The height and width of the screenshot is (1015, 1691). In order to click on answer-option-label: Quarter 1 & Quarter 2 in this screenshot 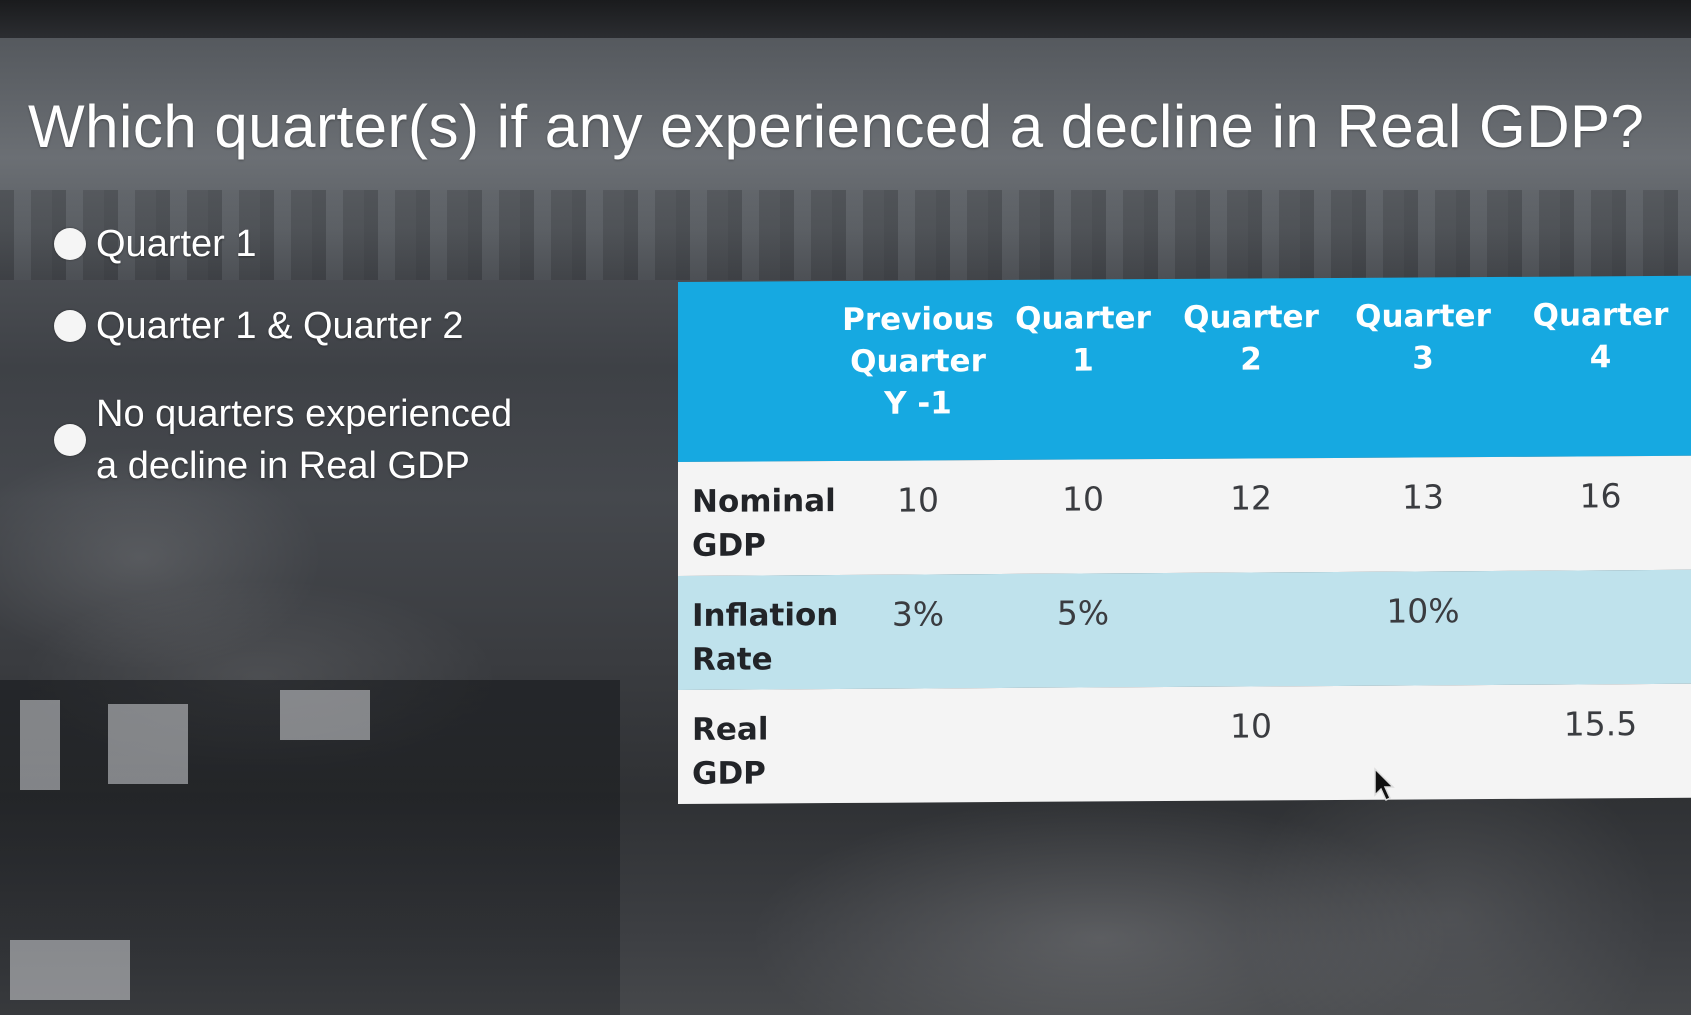, I will do `click(280, 326)`.